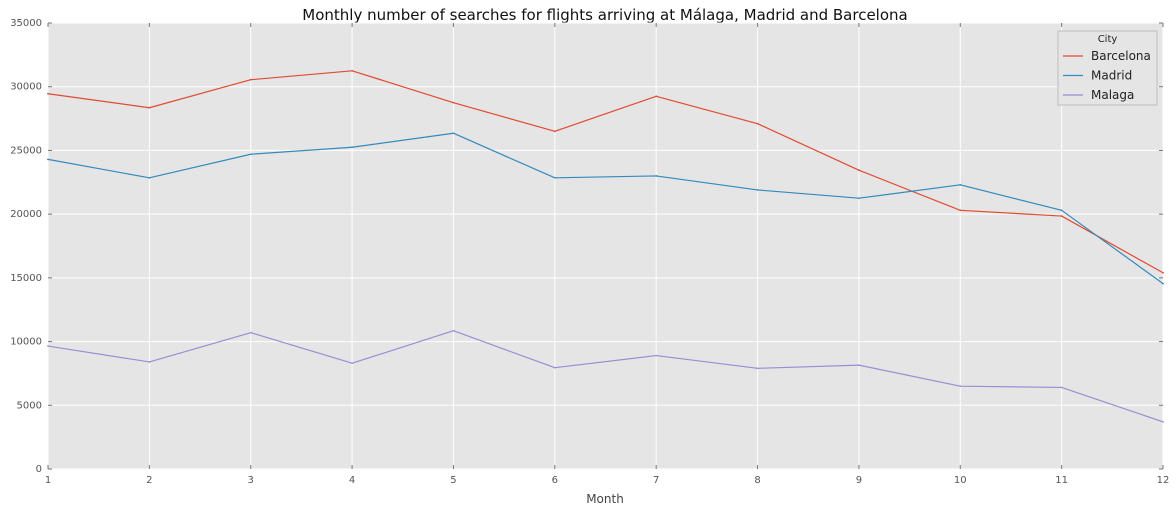  Describe the element at coordinates (757, 480) in the screenshot. I see `x-tick-label-7: 8` at that location.